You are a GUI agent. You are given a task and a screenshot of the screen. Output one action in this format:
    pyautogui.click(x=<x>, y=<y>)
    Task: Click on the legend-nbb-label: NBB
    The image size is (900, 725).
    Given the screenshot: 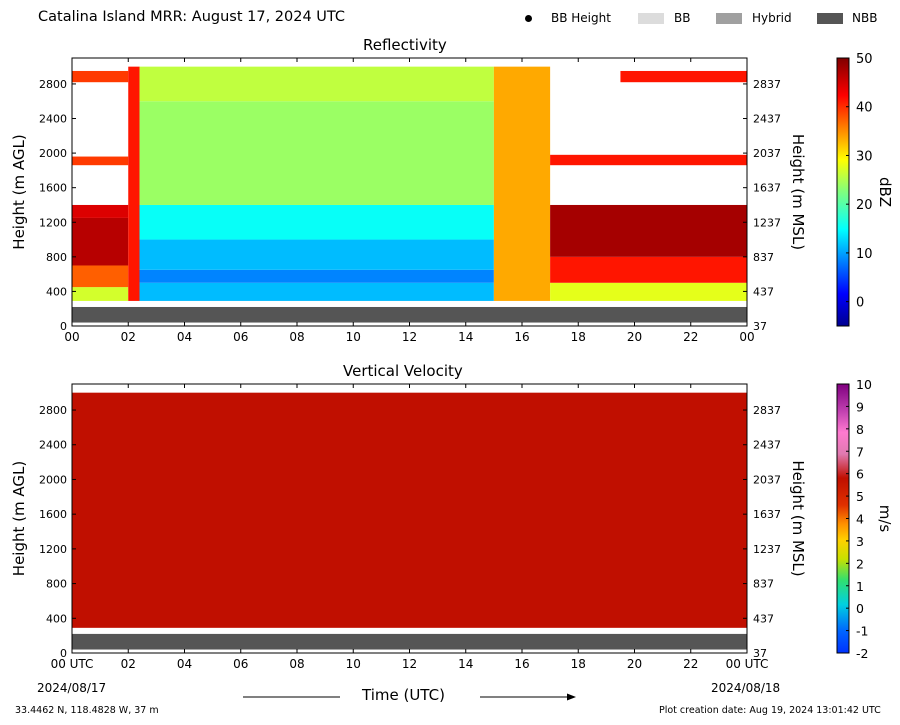 What is the action you would take?
    pyautogui.click(x=865, y=18)
    